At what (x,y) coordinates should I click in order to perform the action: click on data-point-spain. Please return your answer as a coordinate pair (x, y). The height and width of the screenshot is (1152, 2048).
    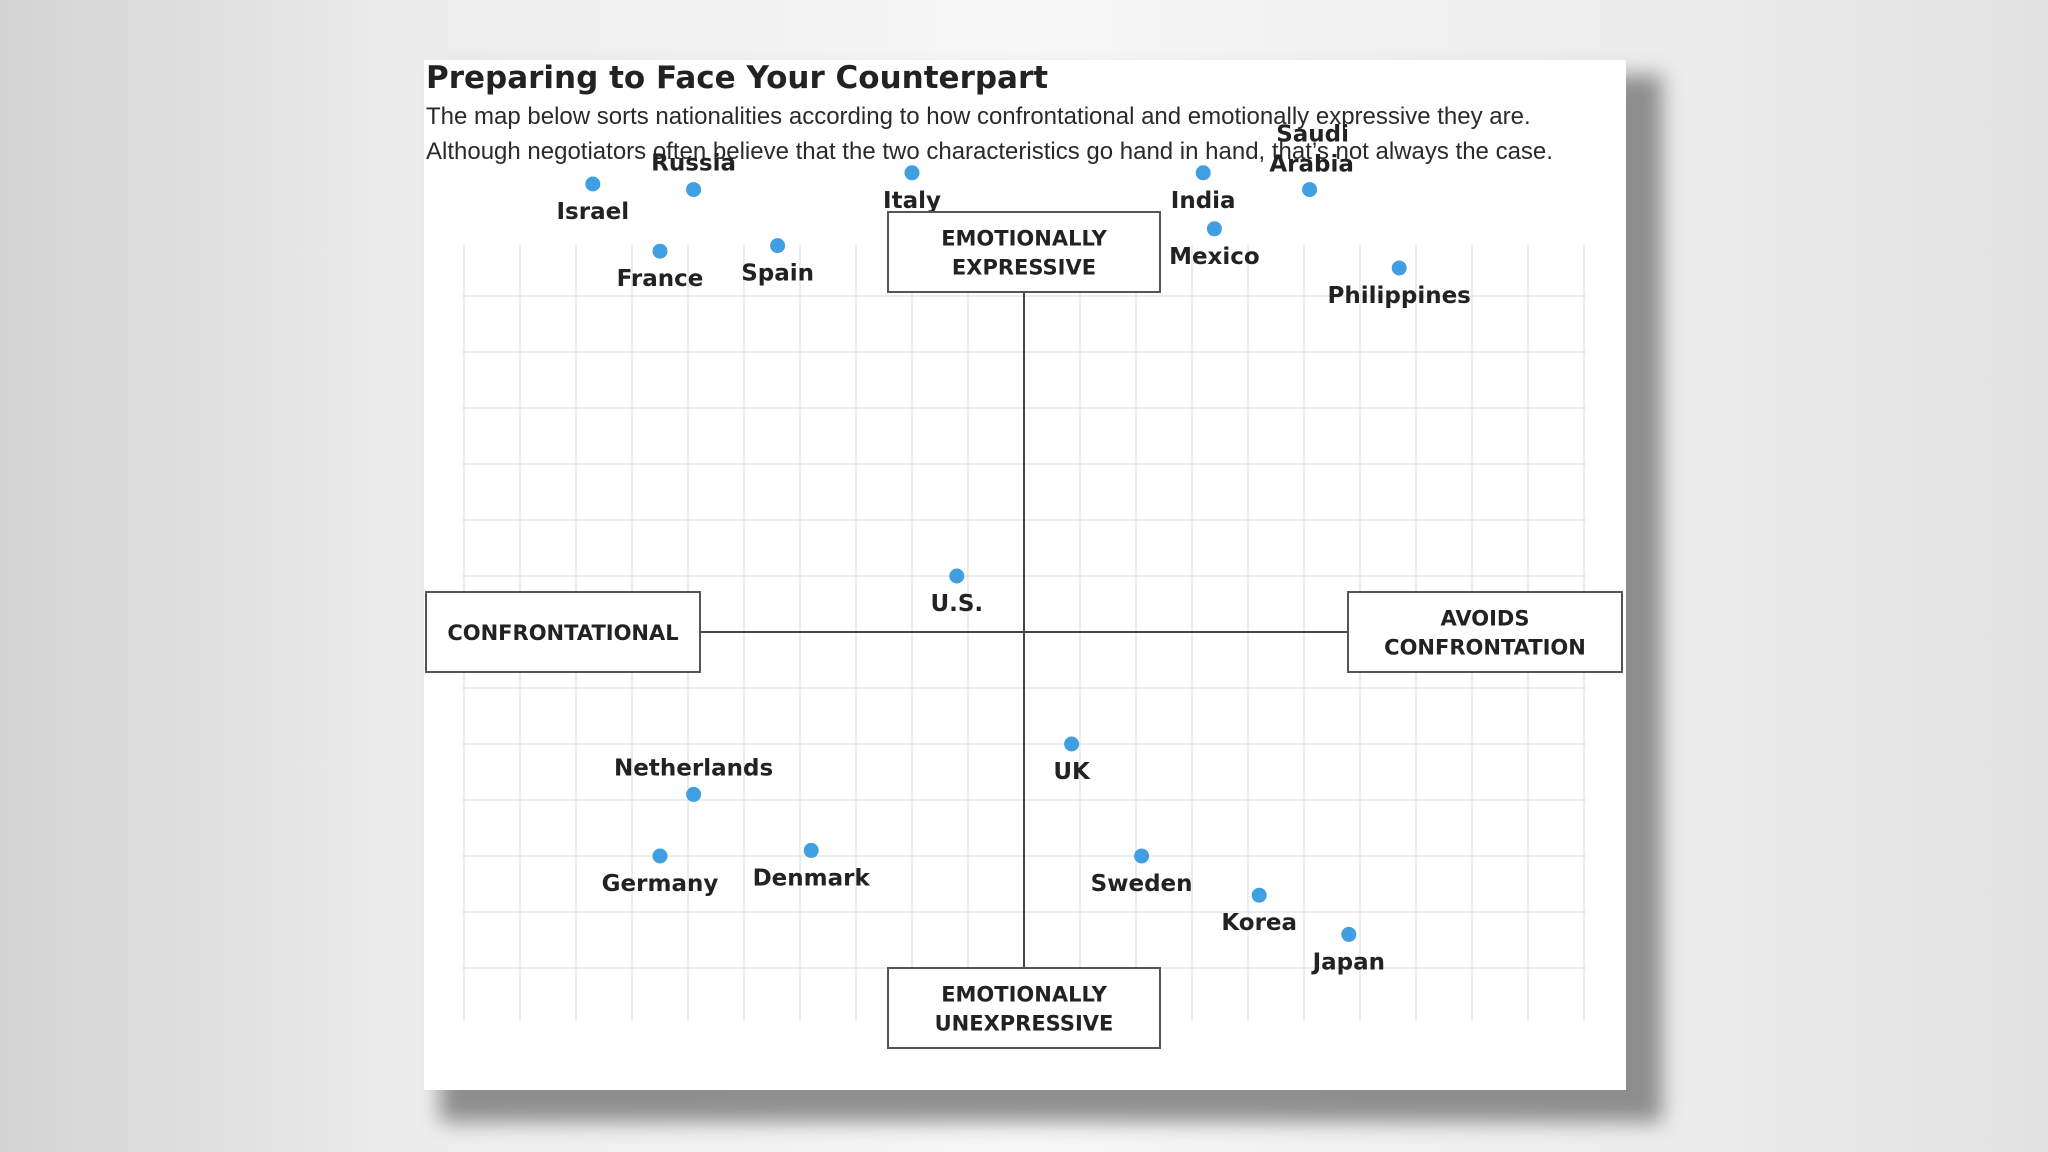
    Looking at the image, I should click on (778, 246).